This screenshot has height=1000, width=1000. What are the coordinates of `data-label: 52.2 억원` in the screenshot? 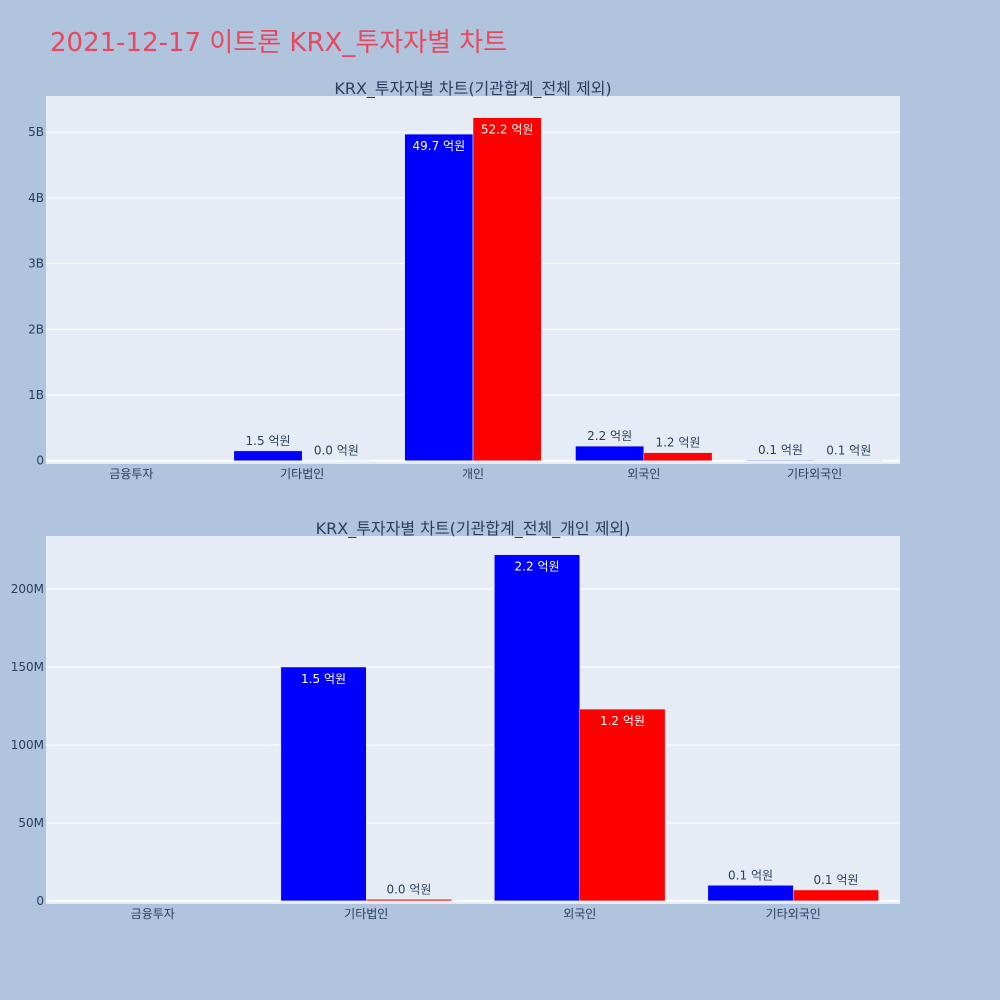 It's located at (507, 130).